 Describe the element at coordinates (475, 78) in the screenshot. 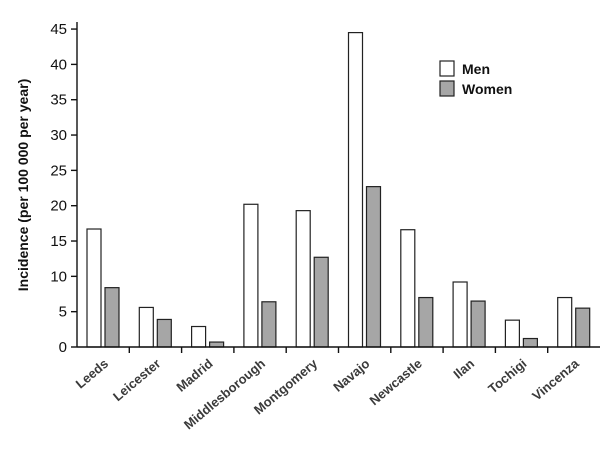

I see `legend: Men Women` at that location.